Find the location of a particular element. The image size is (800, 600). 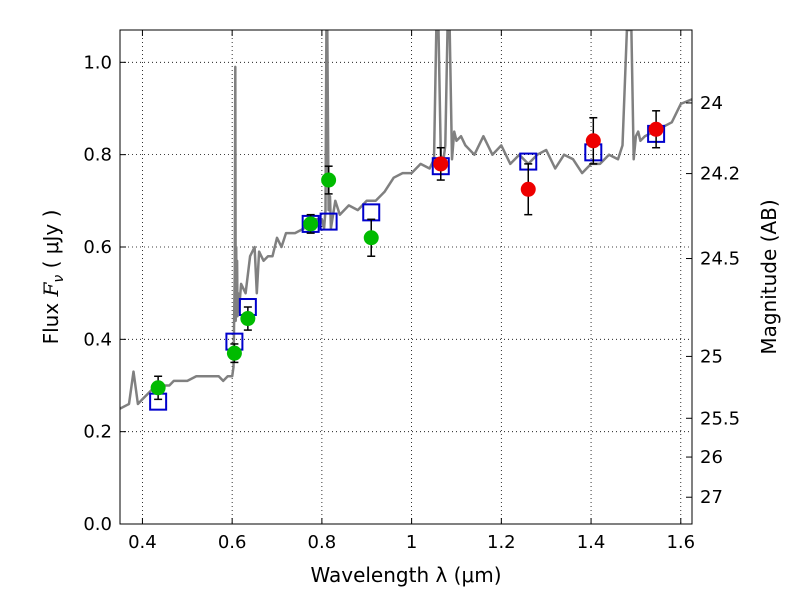

y-tick-label: 0.8 is located at coordinates (97, 155).